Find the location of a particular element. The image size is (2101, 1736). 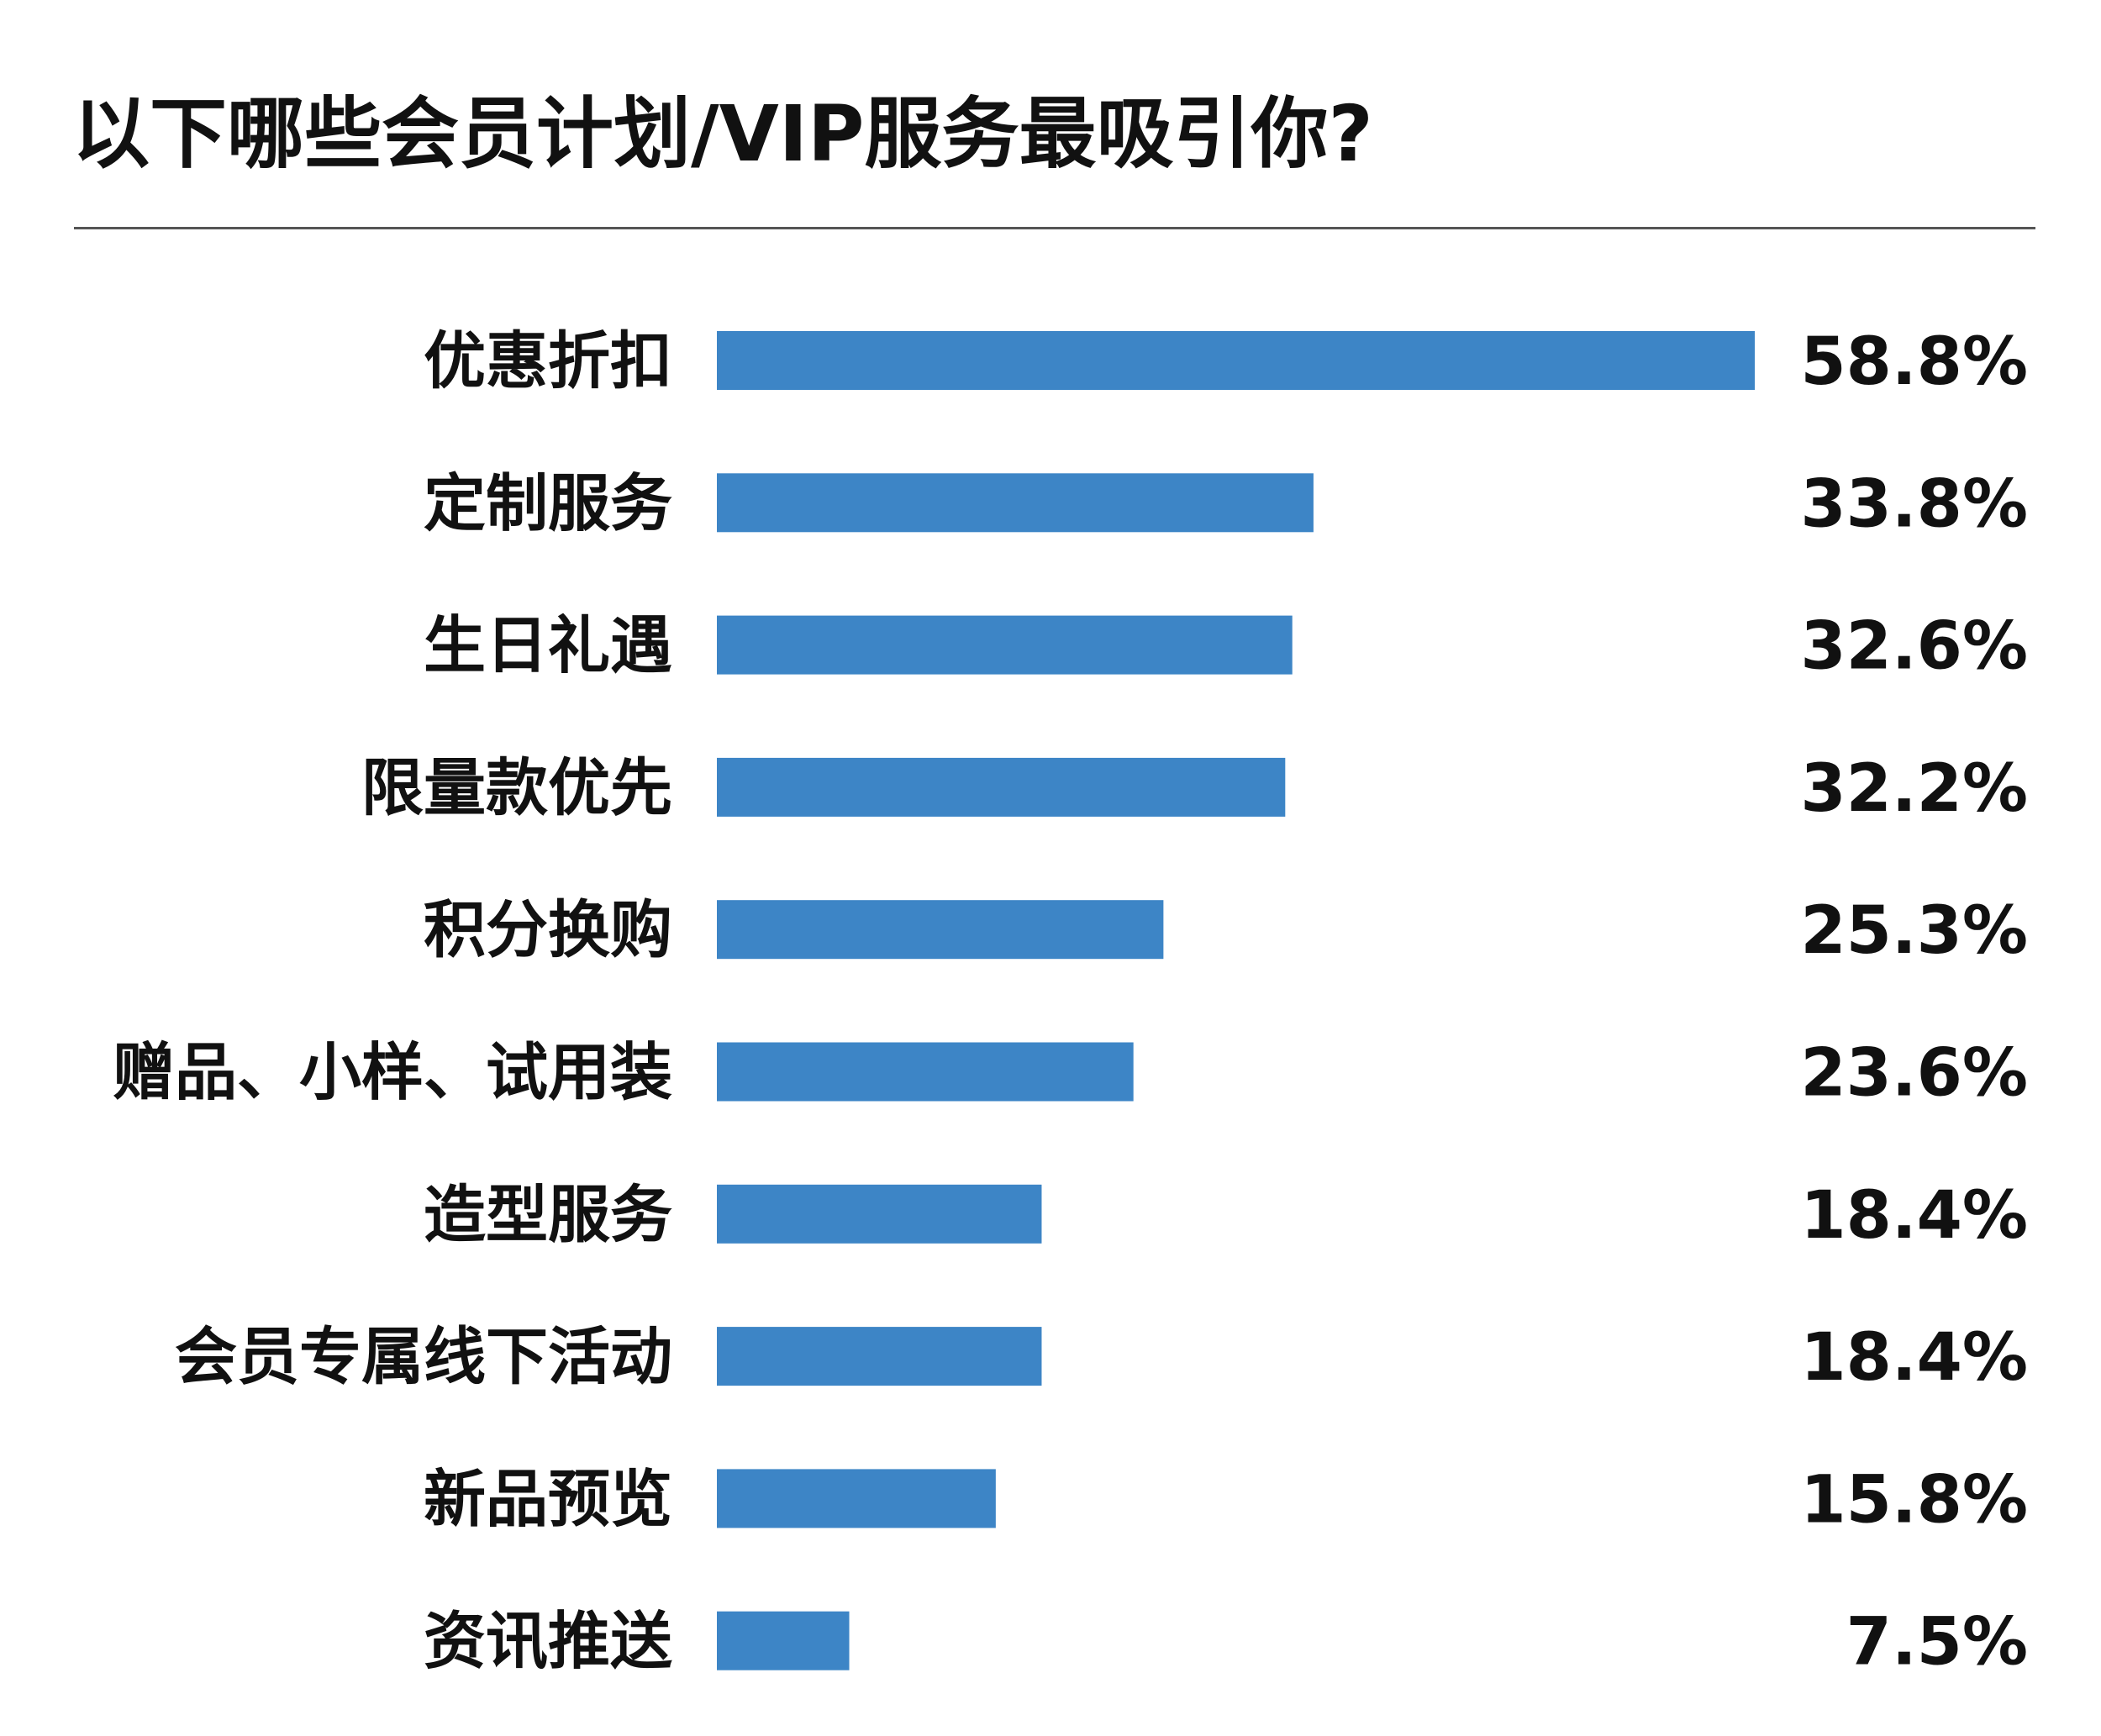

value-label: 23.6% is located at coordinates (1914, 1074).